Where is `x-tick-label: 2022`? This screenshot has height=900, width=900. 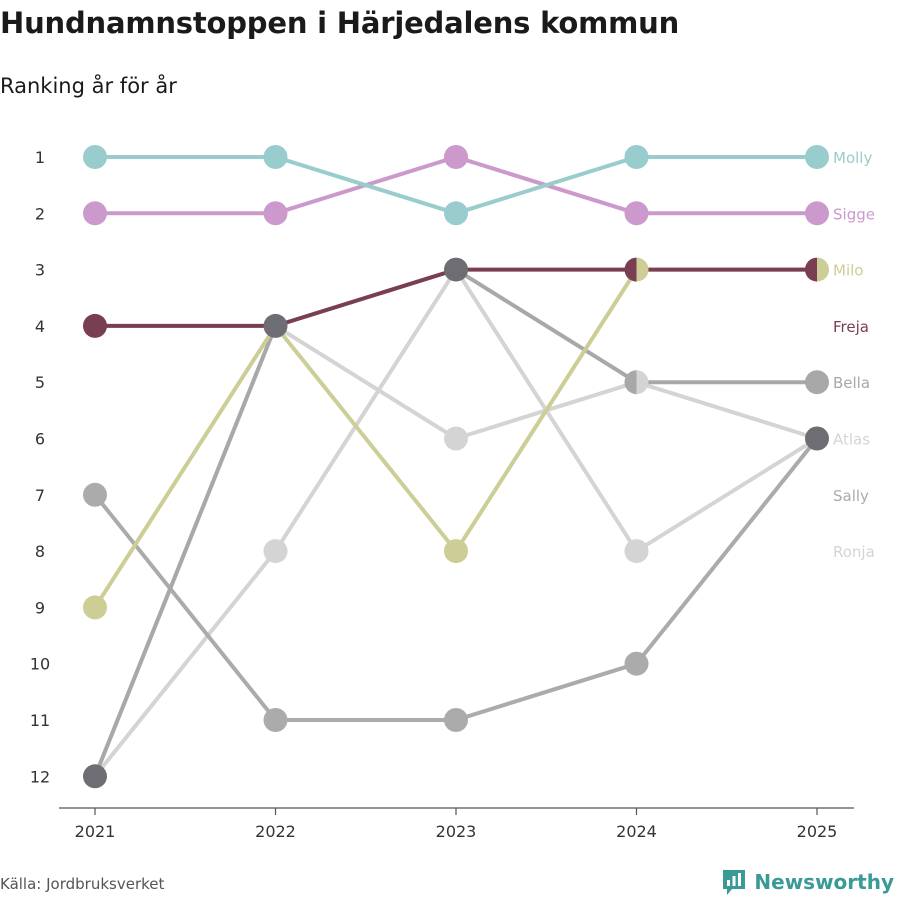
x-tick-label: 2022 is located at coordinates (275, 831).